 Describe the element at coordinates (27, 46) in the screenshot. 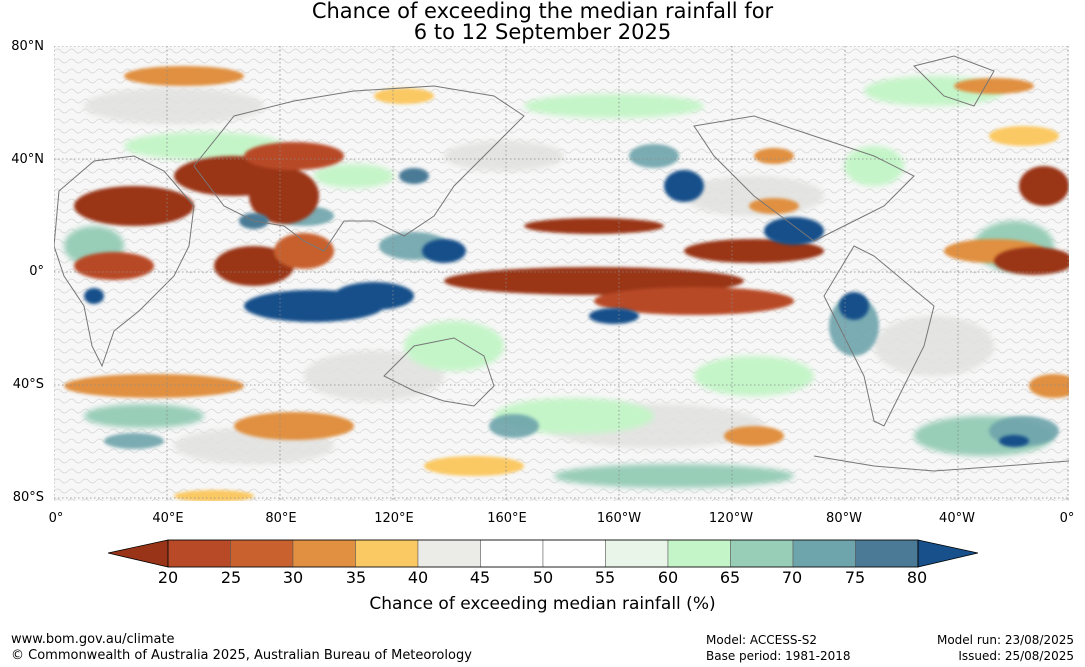

I see `lat-label-80n: 80°N` at that location.